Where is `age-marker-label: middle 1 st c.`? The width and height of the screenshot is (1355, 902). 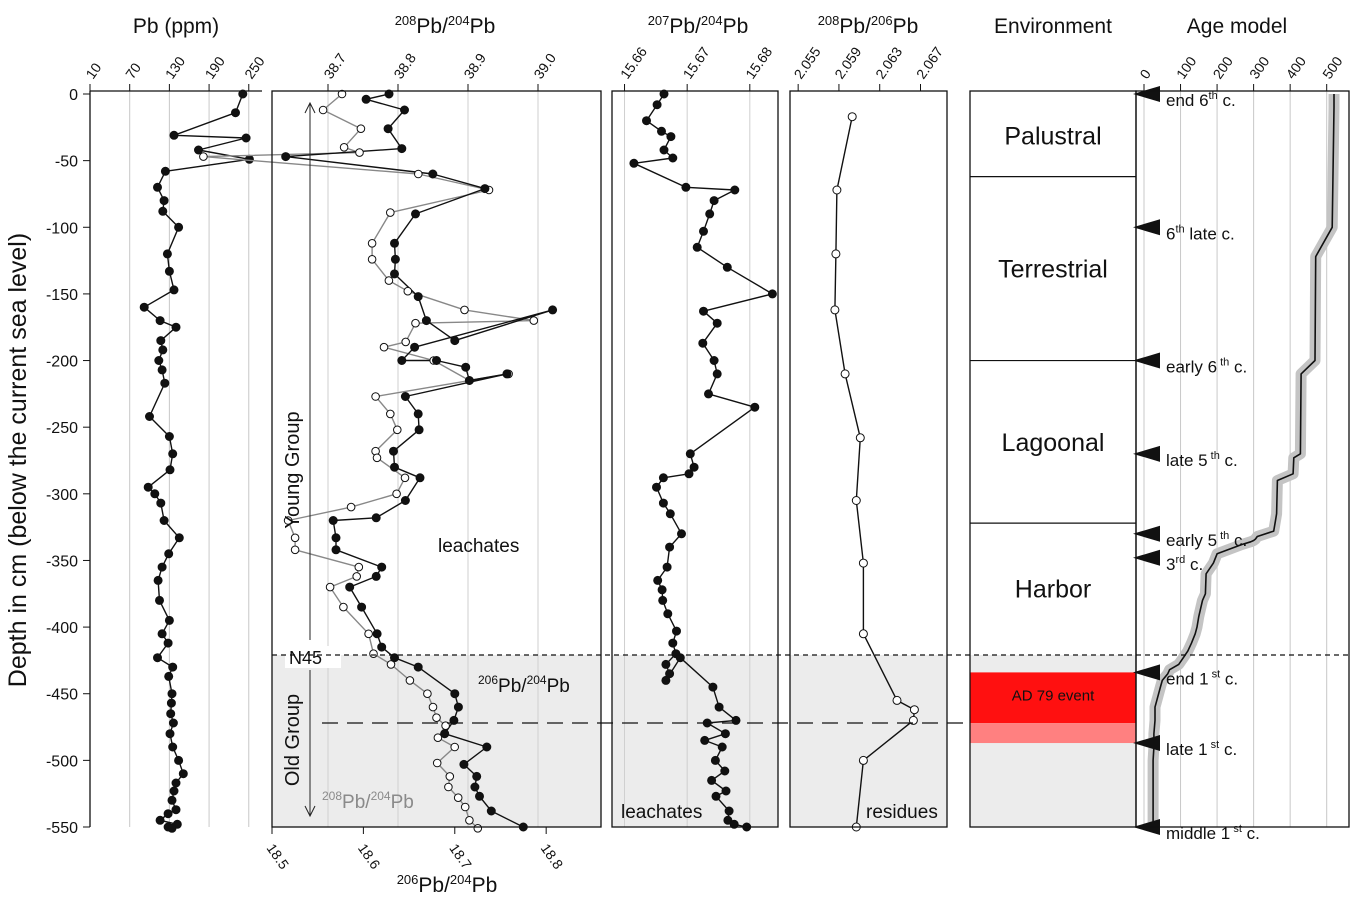
age-marker-label: middle 1 st c. is located at coordinates (1213, 833).